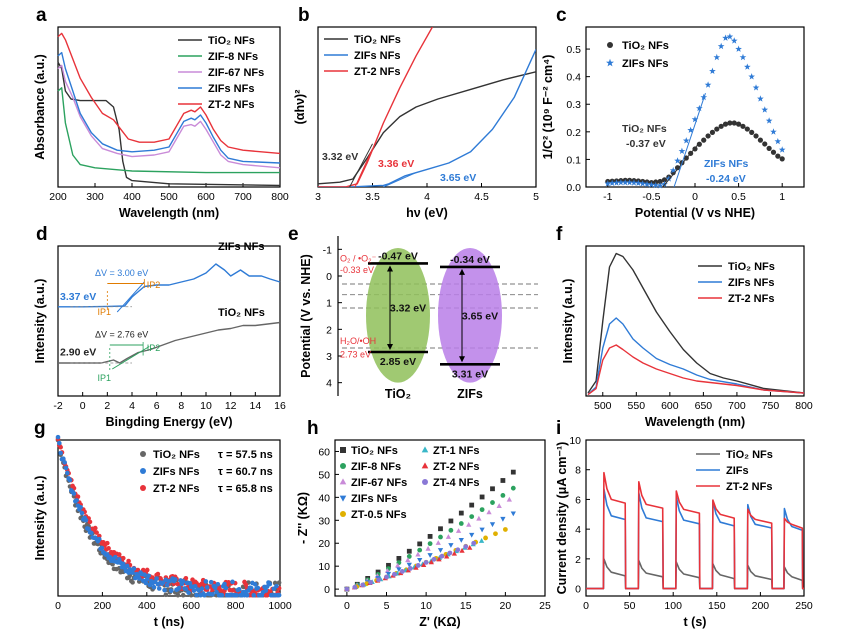 The width and height of the screenshot is (850, 637). What do you see at coordinates (245, 489) in the screenshot?
I see `tau-label: τ = 65.8 ns` at bounding box center [245, 489].